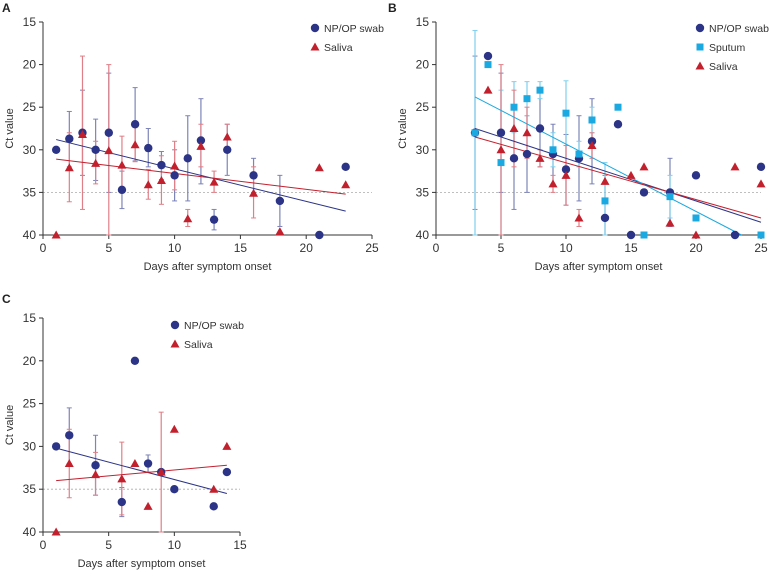 The height and width of the screenshot is (574, 771). I want to click on legend-sputum-label: Sputum, so click(727, 48).